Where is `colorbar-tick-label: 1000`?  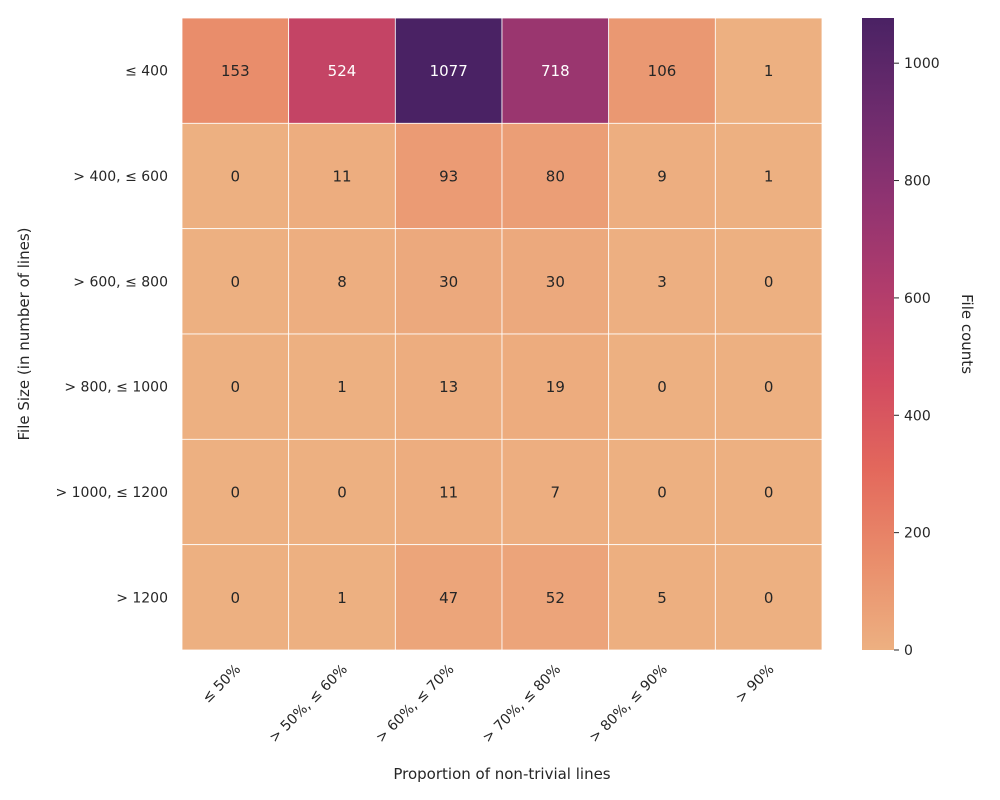 colorbar-tick-label: 1000 is located at coordinates (922, 64).